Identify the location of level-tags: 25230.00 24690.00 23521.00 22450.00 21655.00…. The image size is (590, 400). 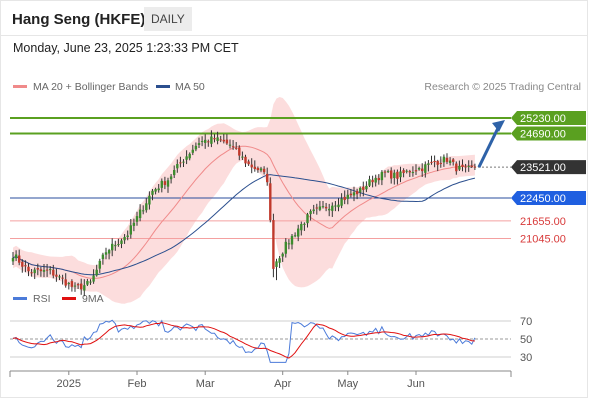
(548, 177).